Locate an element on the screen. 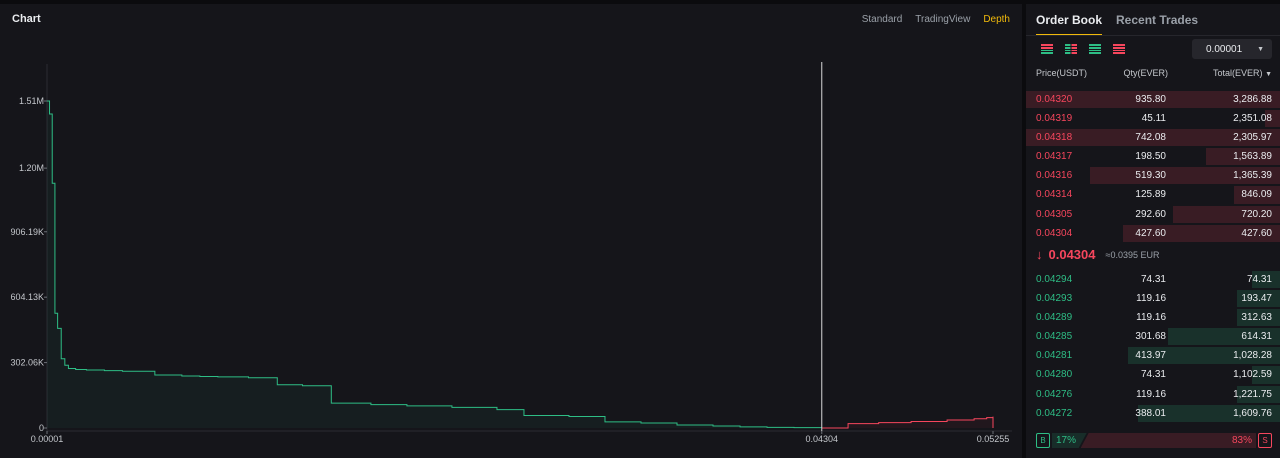 The height and width of the screenshot is (458, 1280). bid-total: 312.63 is located at coordinates (1256, 318).